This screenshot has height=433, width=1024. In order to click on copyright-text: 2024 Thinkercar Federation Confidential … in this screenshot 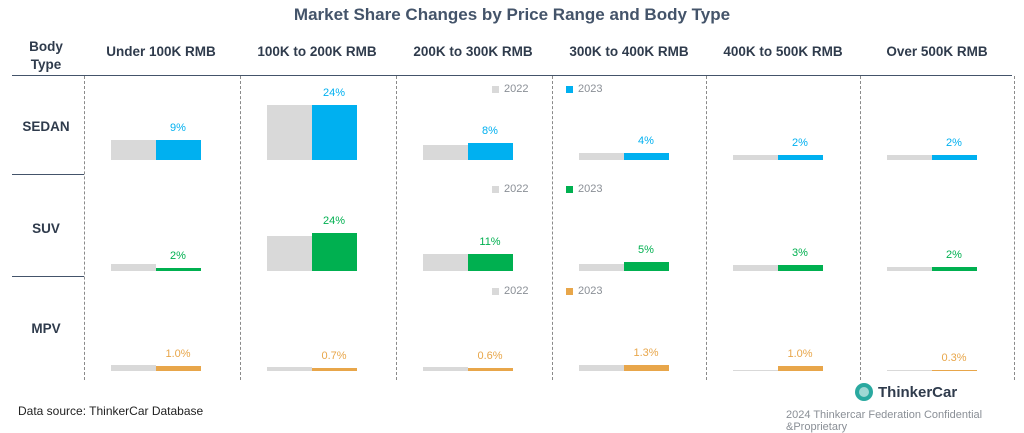, I will do `click(884, 421)`.